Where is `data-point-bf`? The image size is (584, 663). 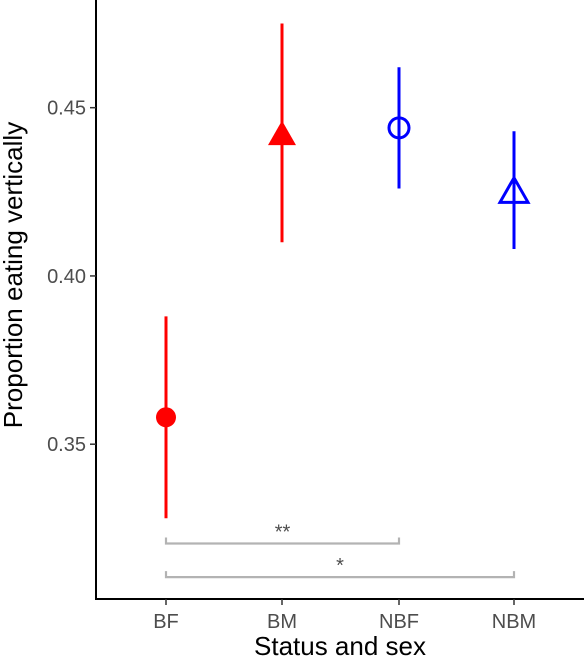 data-point-bf is located at coordinates (166, 417).